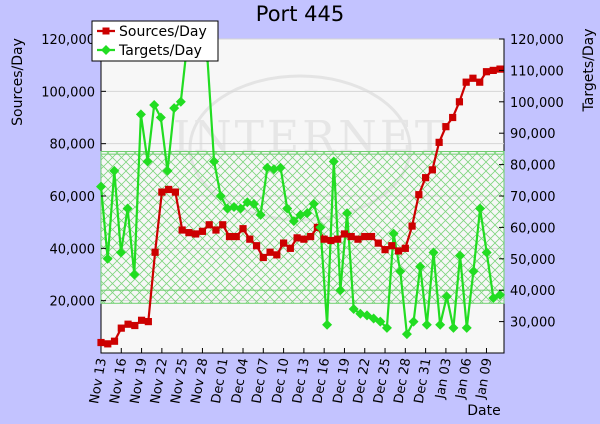  I want to click on right-tick-label-0: 30,000, so click(533, 323).